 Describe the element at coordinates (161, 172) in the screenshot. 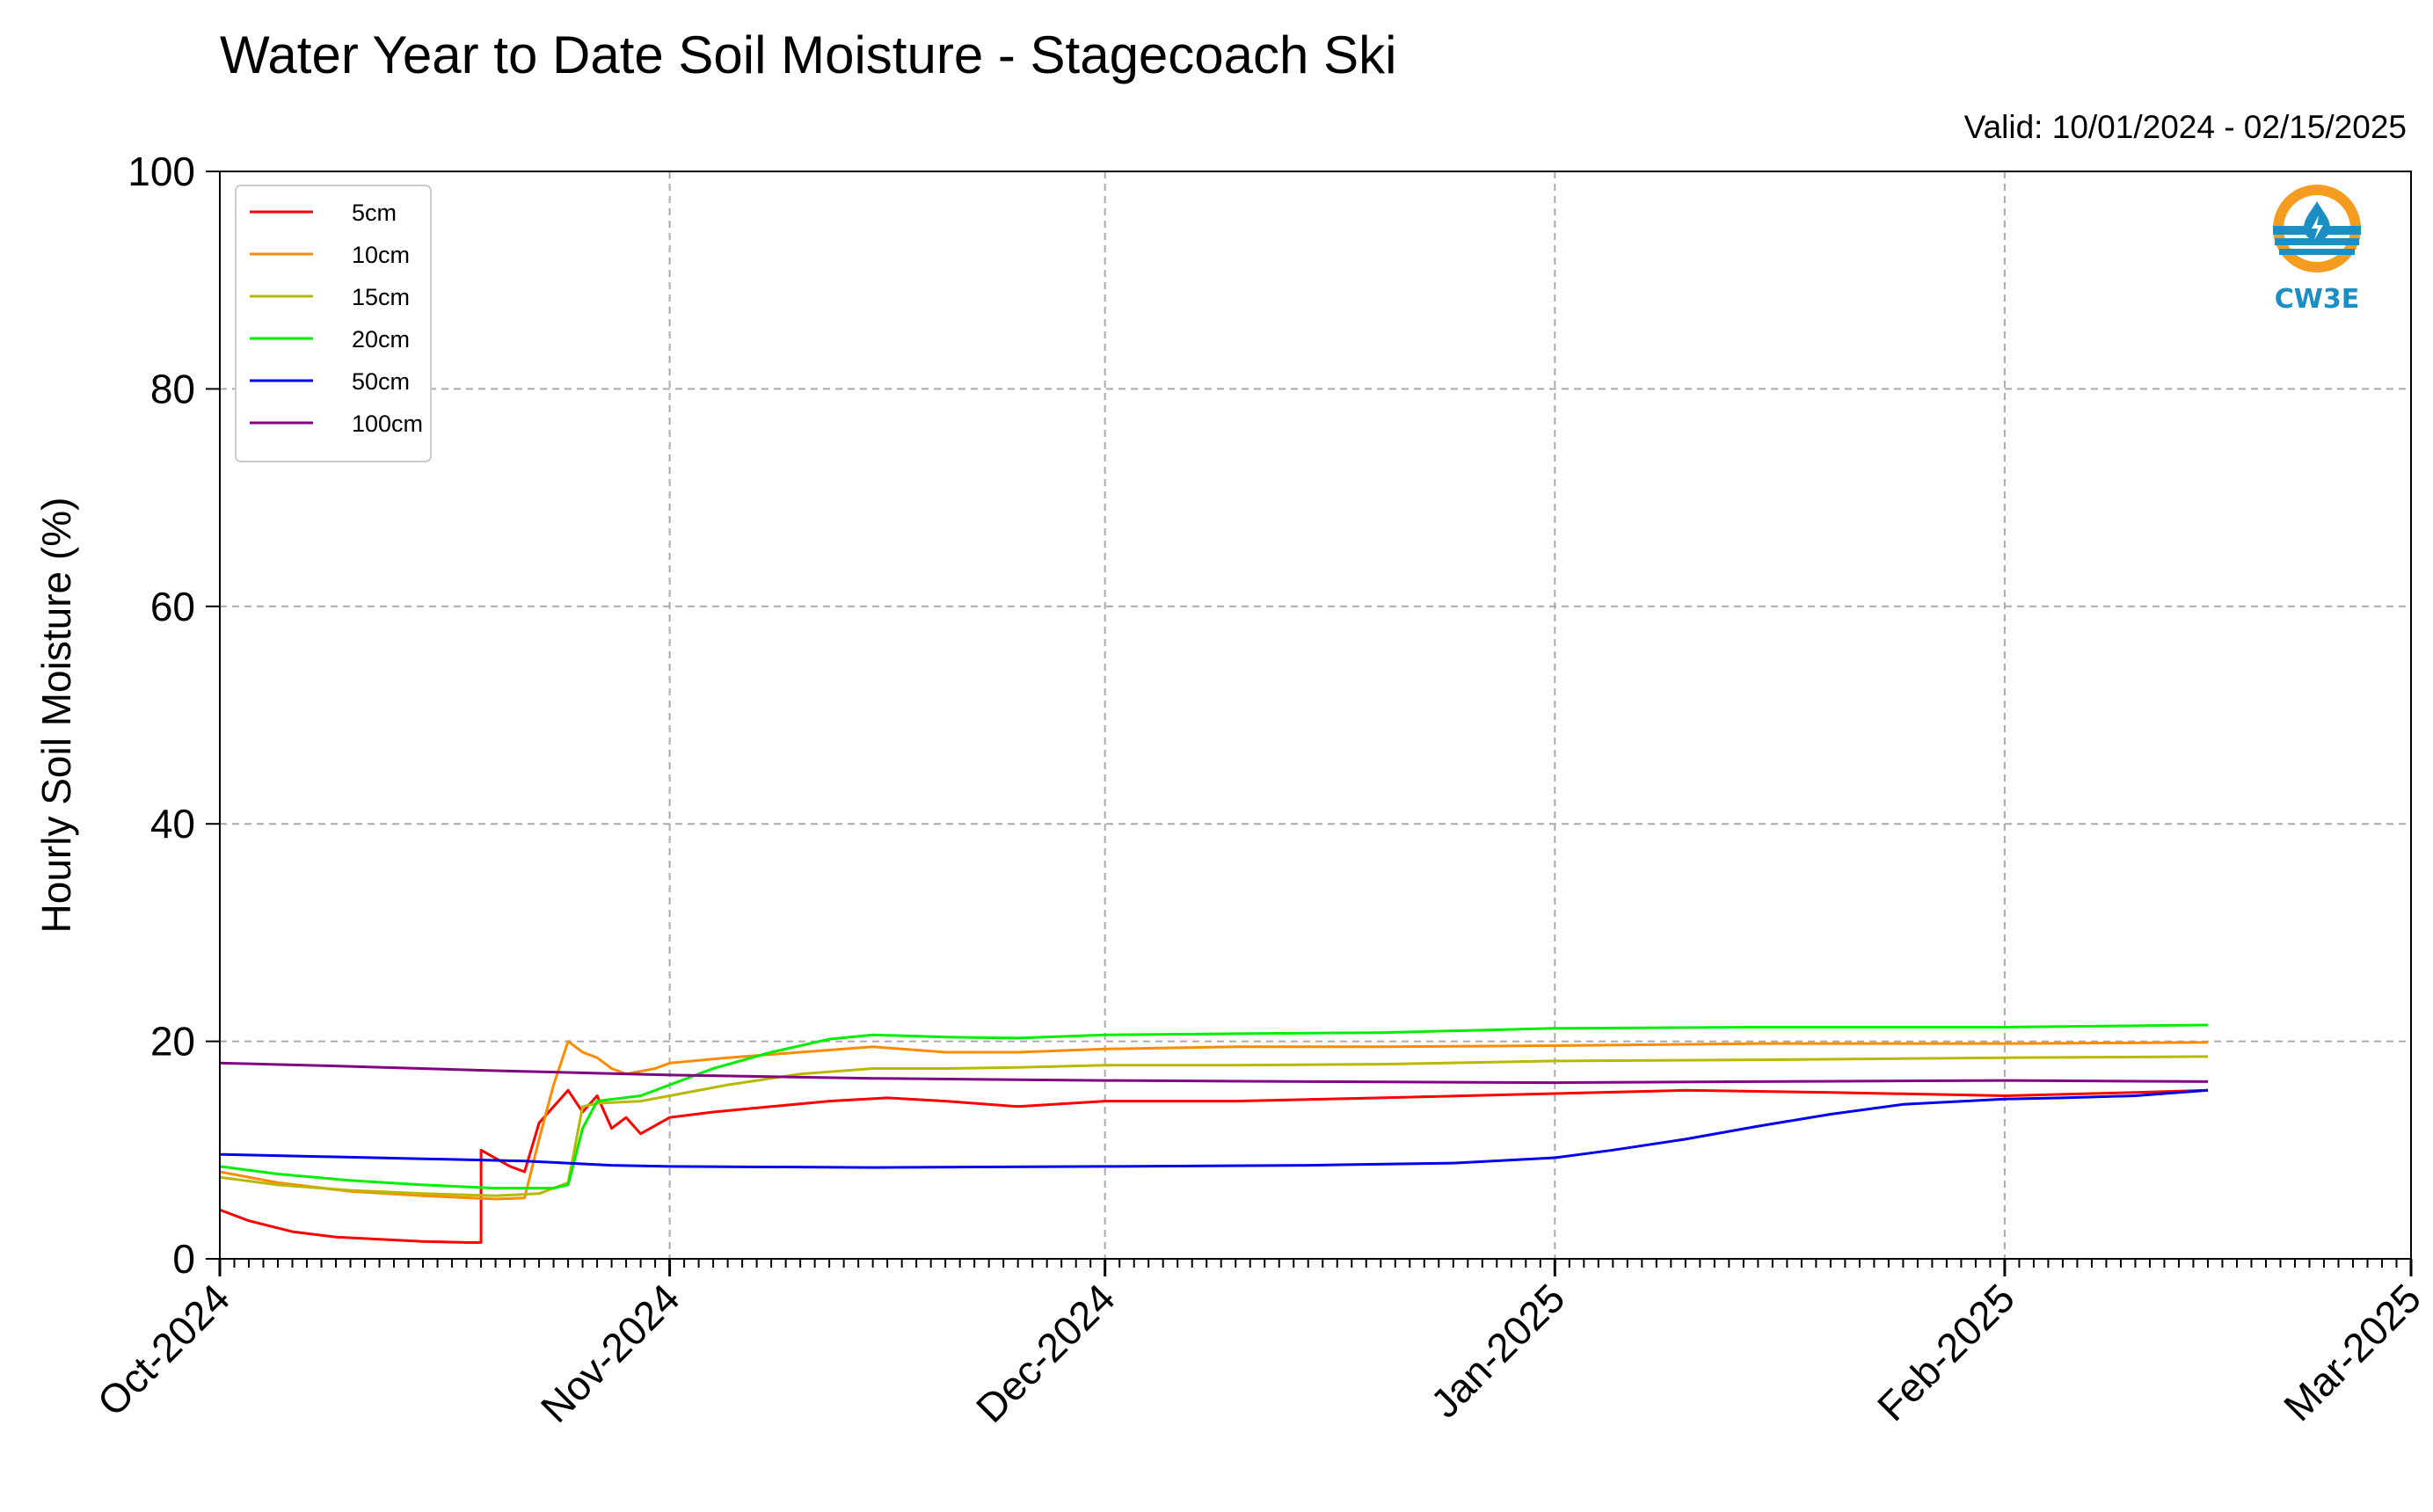

I see `y-tick-label: 100` at that location.